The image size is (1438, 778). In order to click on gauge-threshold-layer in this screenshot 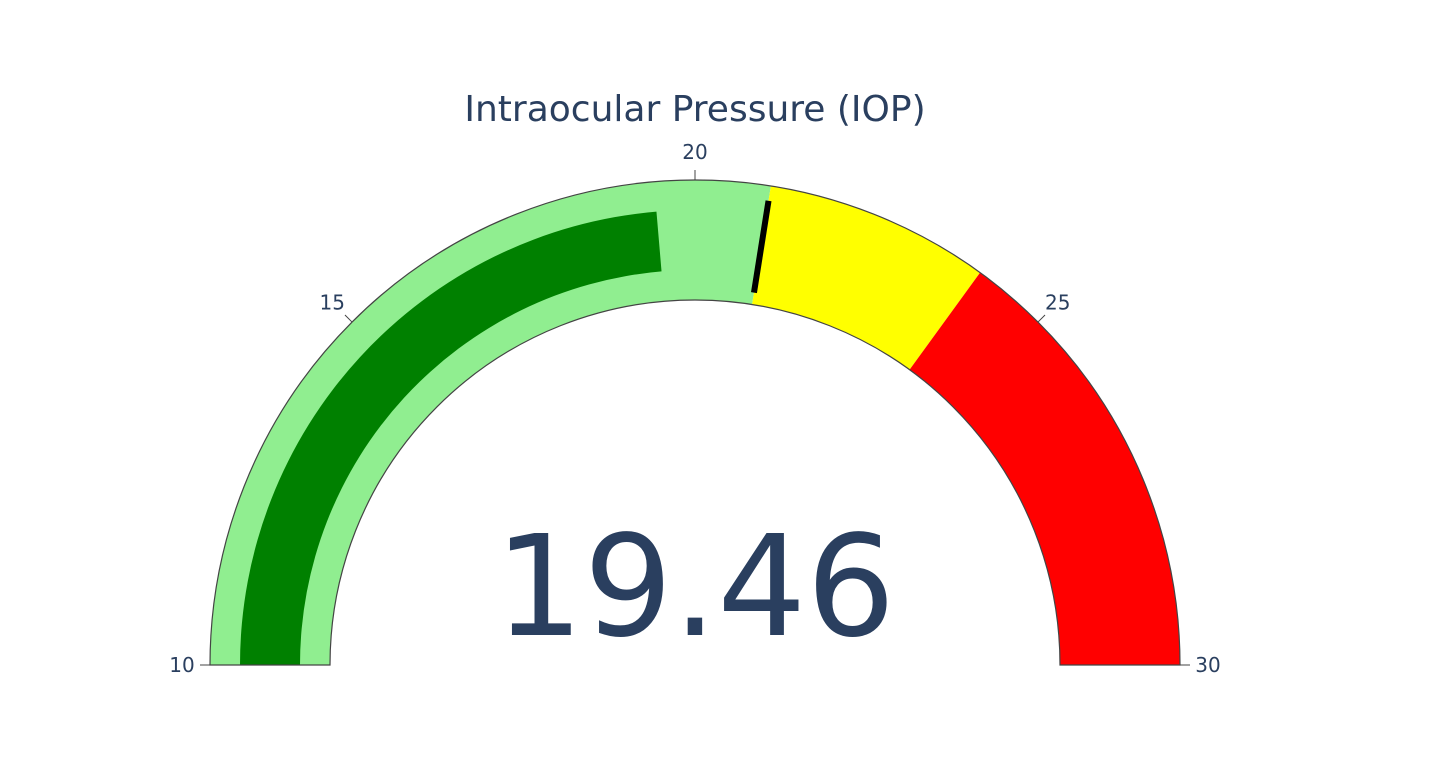, I will do `click(761, 247)`.